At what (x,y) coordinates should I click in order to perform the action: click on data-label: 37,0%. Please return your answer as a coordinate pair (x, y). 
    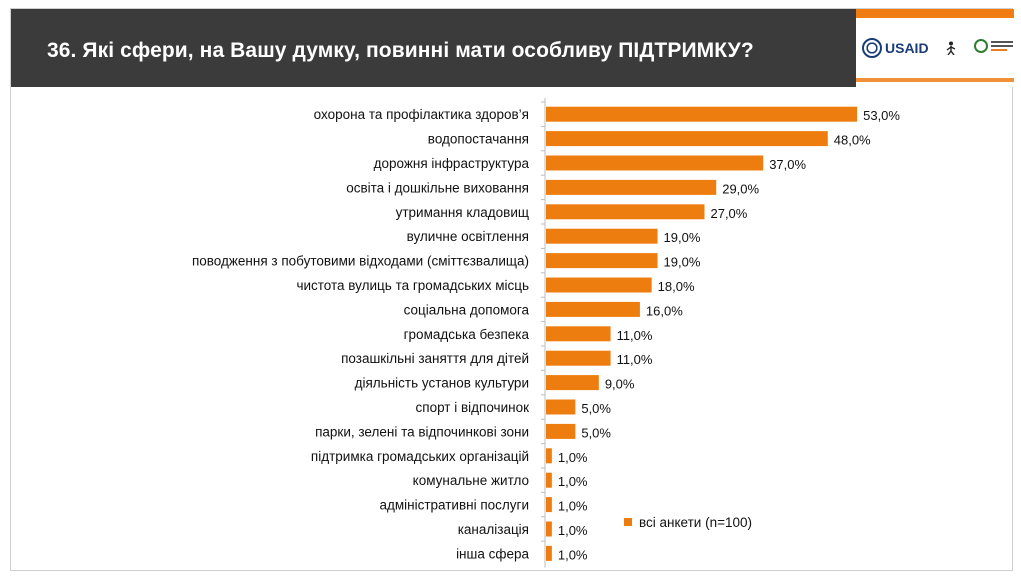
    Looking at the image, I should click on (787, 164).